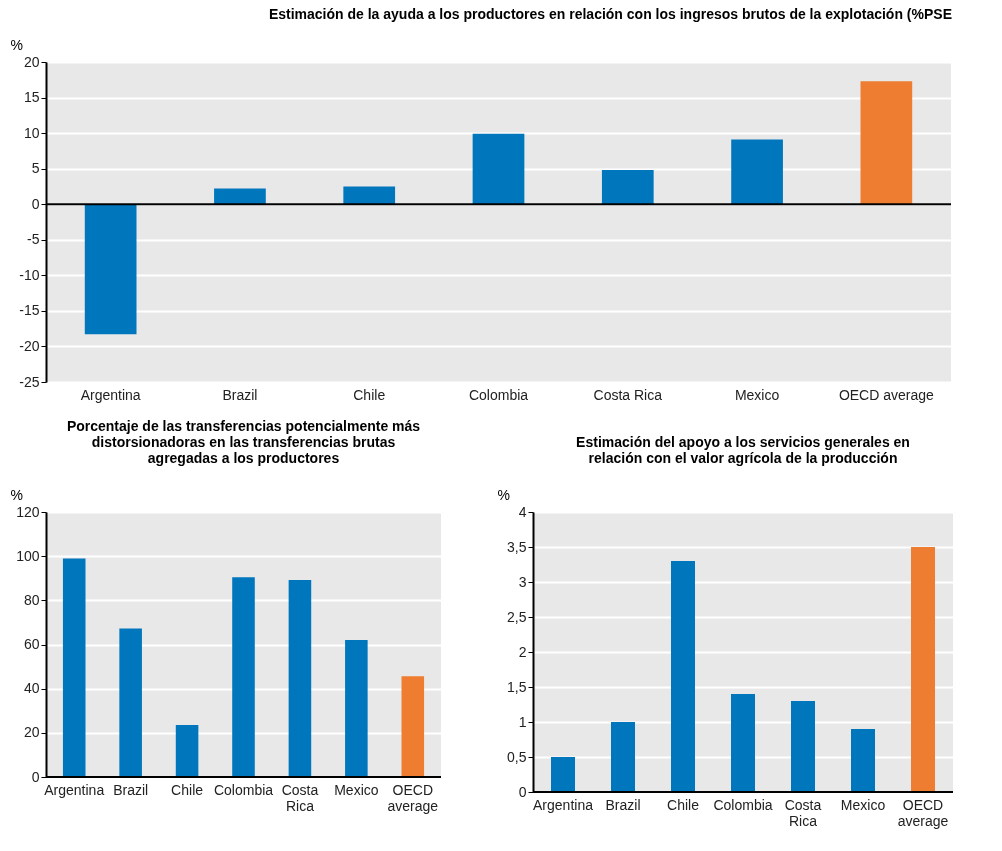 The height and width of the screenshot is (851, 1002). Describe the element at coordinates (29, 345) in the screenshot. I see `y-tick-label: -20` at that location.